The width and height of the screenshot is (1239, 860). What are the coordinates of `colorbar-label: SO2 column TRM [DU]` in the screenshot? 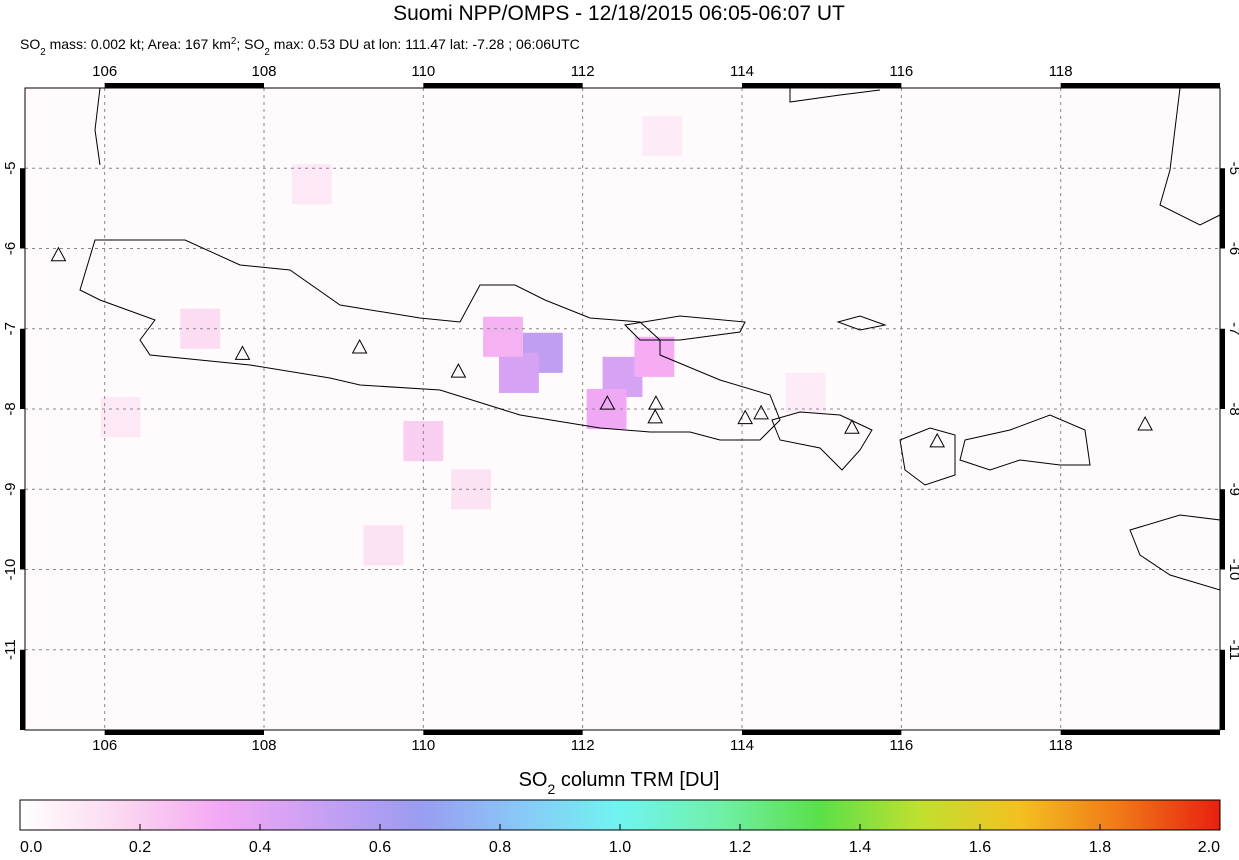 It's located at (619, 783).